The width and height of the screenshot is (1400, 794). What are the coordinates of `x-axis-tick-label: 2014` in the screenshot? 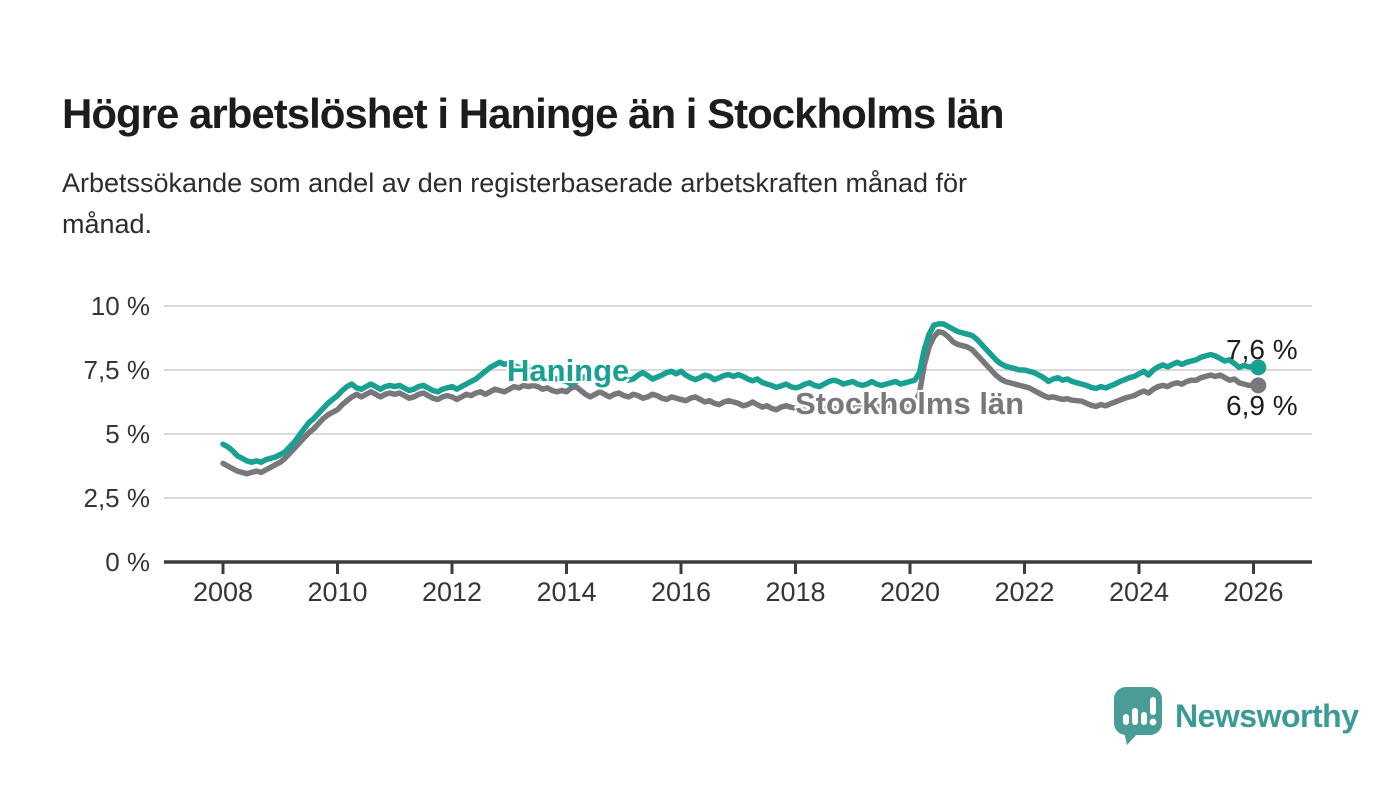 It's located at (566, 592).